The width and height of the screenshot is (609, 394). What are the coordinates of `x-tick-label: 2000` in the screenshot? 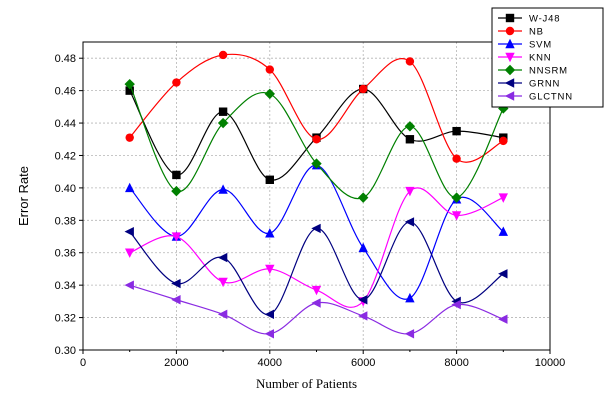 It's located at (176, 363).